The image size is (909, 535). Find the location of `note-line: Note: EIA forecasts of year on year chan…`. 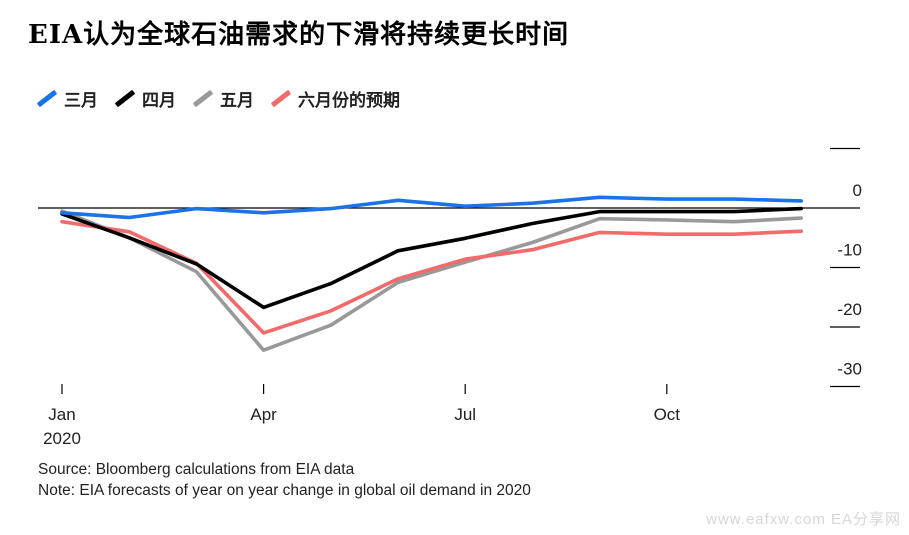

note-line: Note: EIA forecasts of year on year chan… is located at coordinates (284, 490).